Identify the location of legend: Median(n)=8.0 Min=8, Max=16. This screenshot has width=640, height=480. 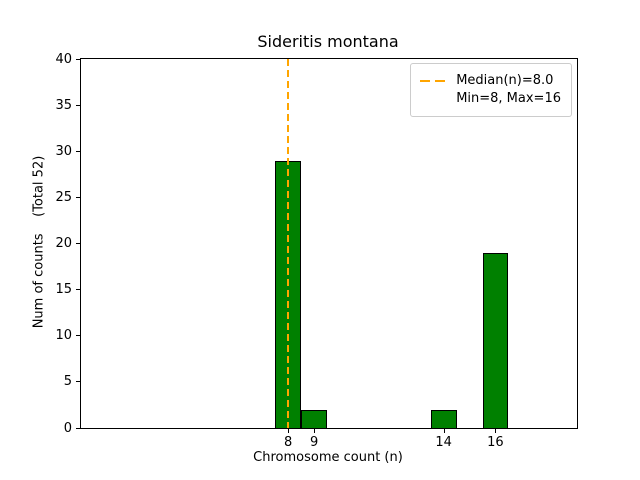
(491, 90).